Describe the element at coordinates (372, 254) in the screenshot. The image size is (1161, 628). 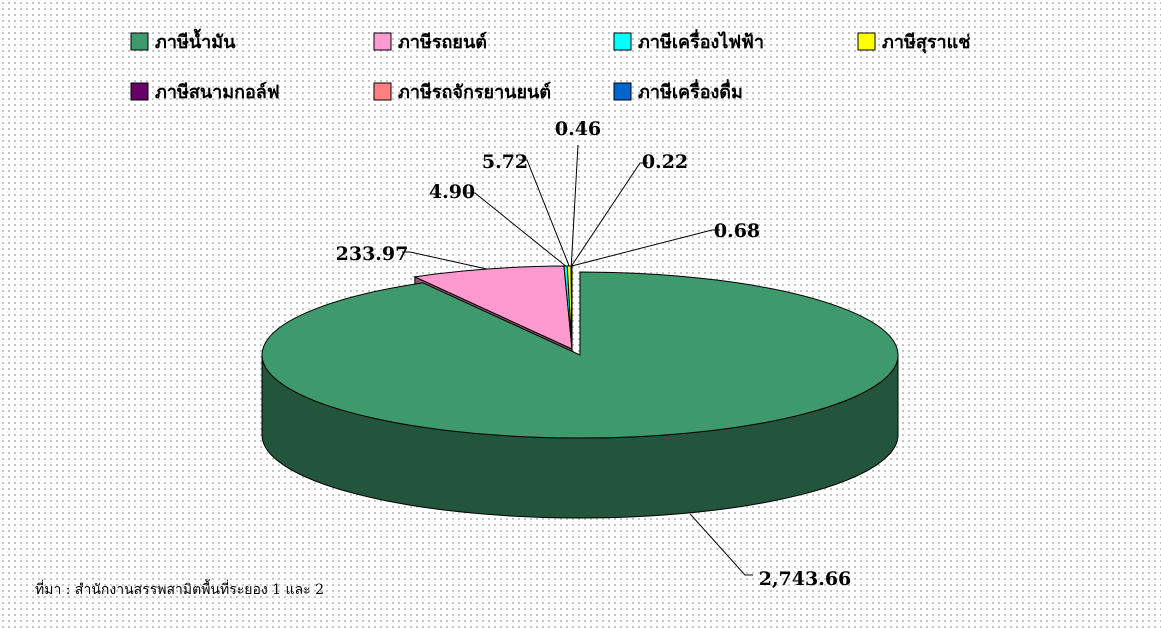
I see `data-label: 233.97` at that location.